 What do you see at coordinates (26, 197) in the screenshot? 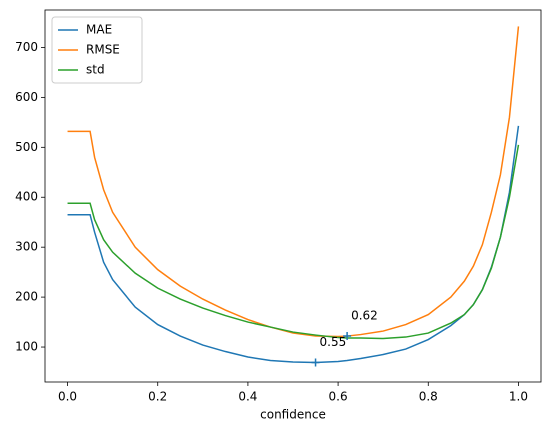
I see `y-tick-label: 400` at bounding box center [26, 197].